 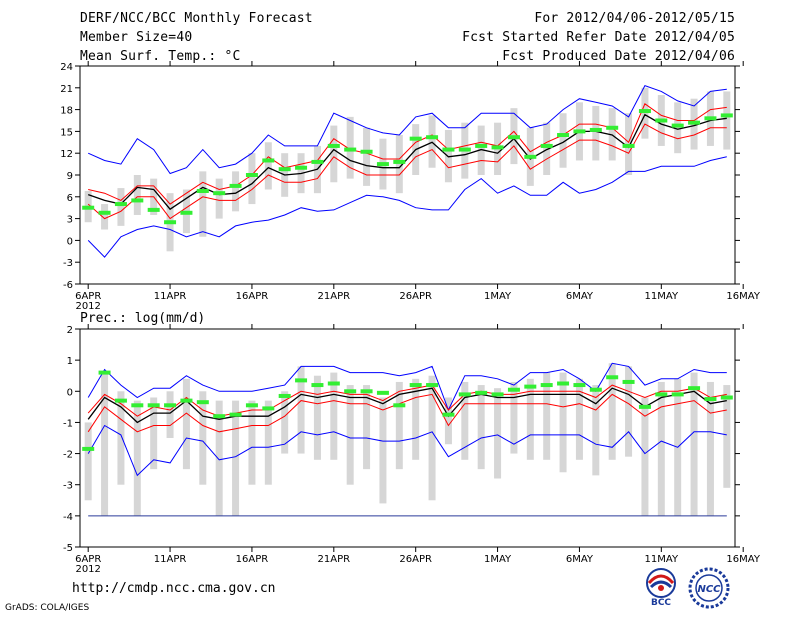 What do you see at coordinates (334, 296) in the screenshot?
I see `temp-x-tick-label: 21APR` at bounding box center [334, 296].